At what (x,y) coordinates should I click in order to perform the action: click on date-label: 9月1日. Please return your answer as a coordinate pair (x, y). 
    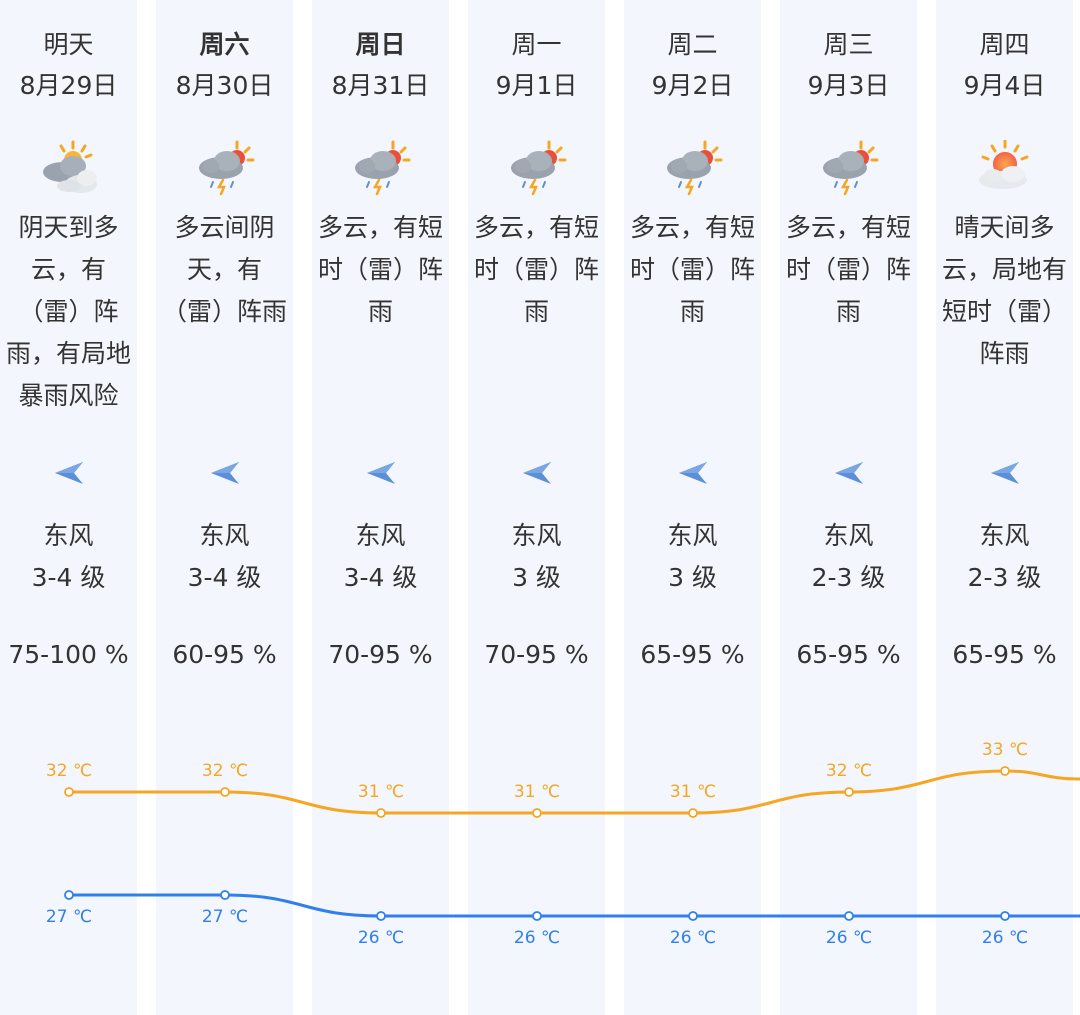
    Looking at the image, I should click on (536, 85).